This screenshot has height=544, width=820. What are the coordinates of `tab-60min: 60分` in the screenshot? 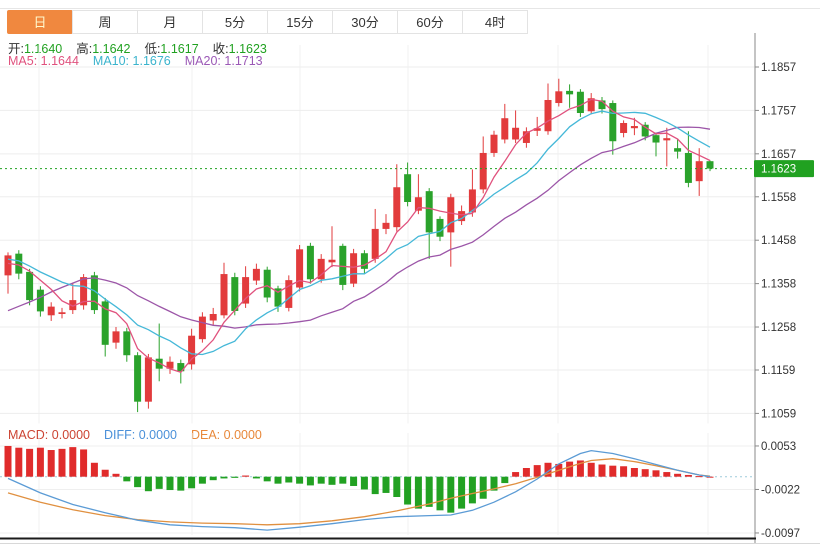 It's located at (430, 22).